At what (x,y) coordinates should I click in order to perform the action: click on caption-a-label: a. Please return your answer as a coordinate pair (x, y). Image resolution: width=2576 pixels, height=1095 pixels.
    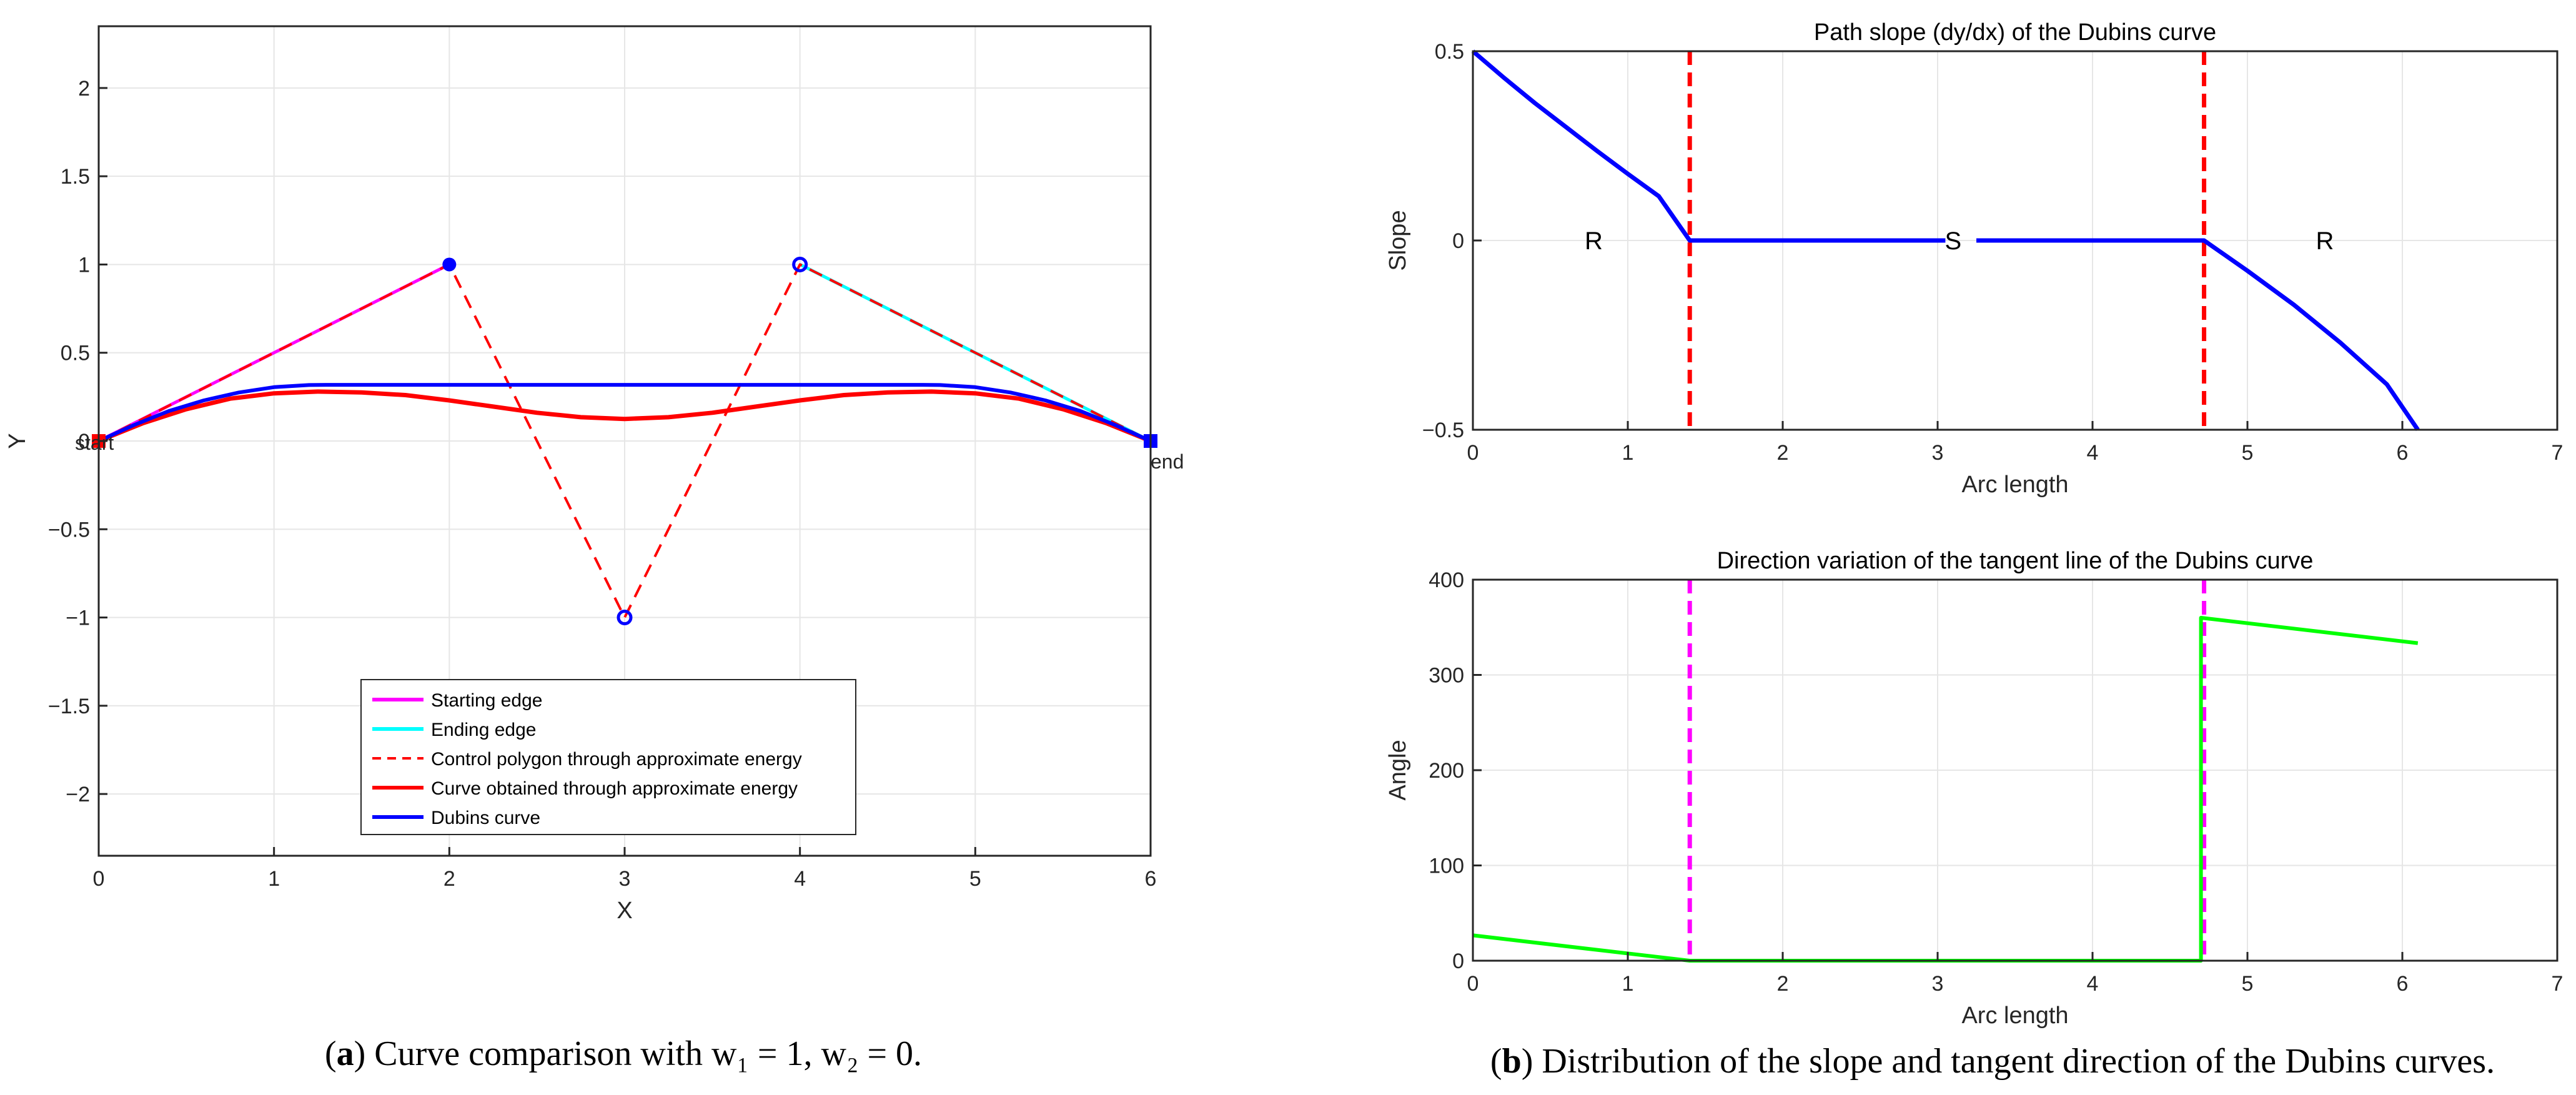
    Looking at the image, I should click on (345, 1053).